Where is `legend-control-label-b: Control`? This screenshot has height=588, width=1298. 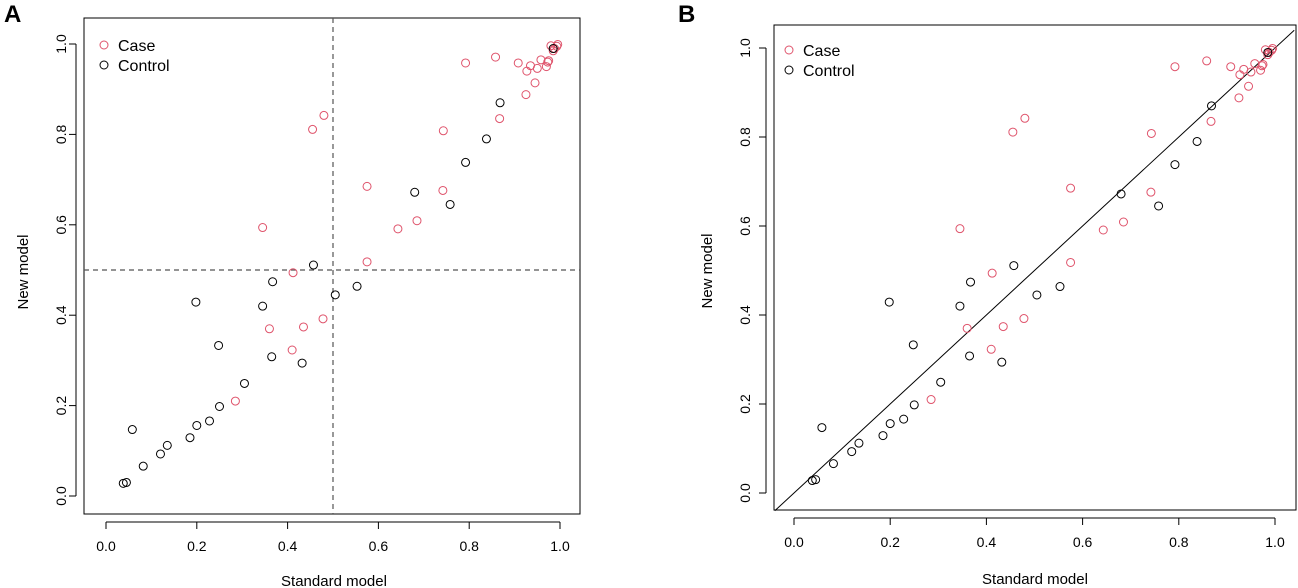 legend-control-label-b: Control is located at coordinates (829, 71).